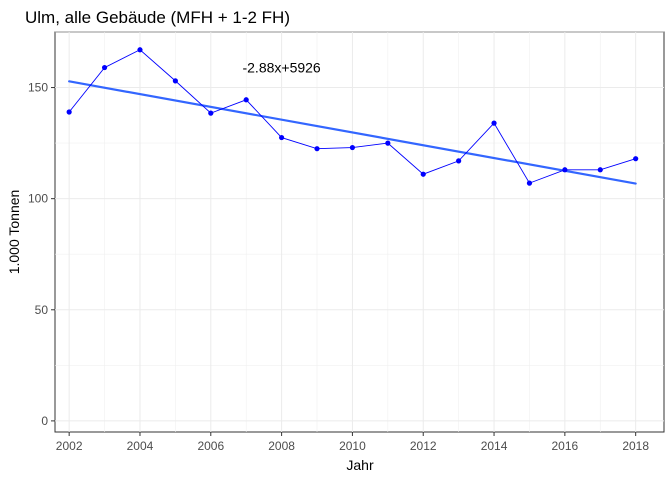 Image resolution: width=672 pixels, height=480 pixels. What do you see at coordinates (281, 446) in the screenshot?
I see `x-tick-label: 2008` at bounding box center [281, 446].